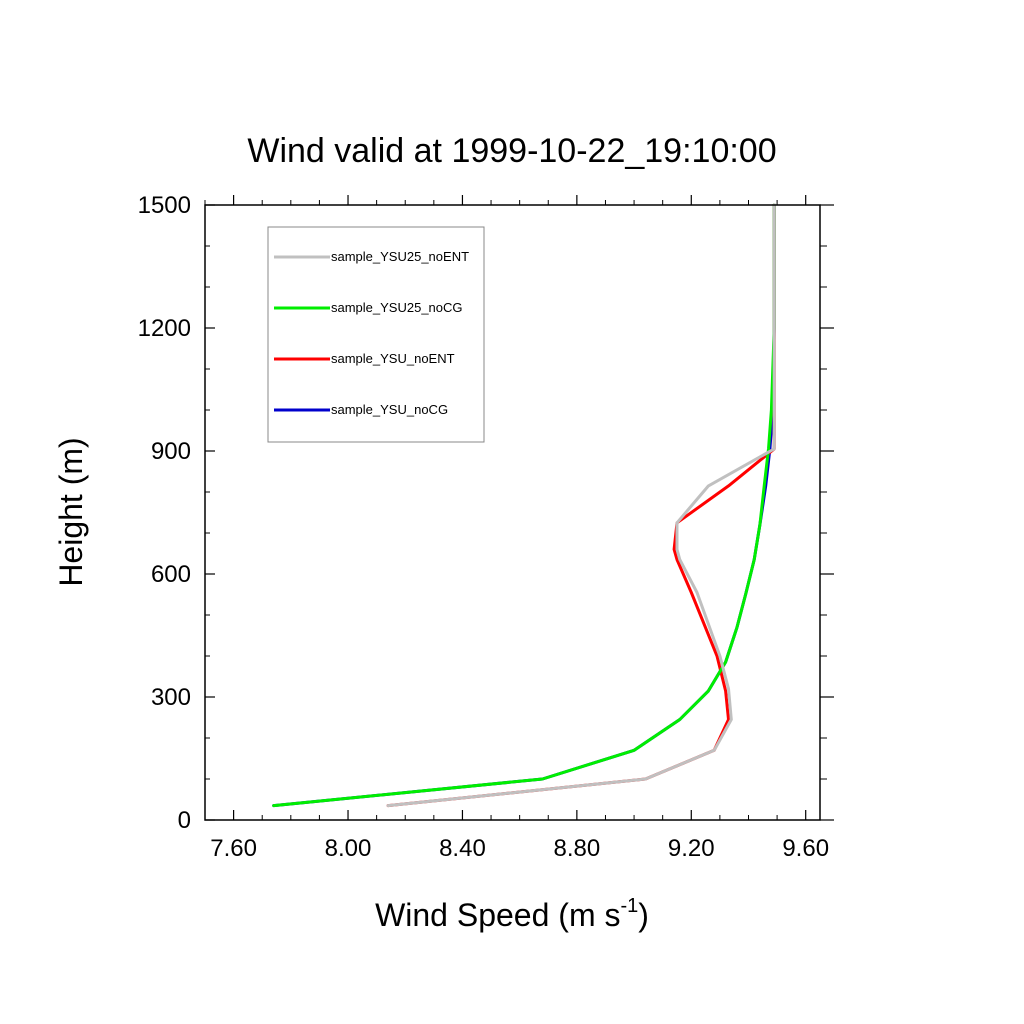 This screenshot has width=1024, height=1024. Describe the element at coordinates (171, 697) in the screenshot. I see `y-tick-label: 300` at that location.